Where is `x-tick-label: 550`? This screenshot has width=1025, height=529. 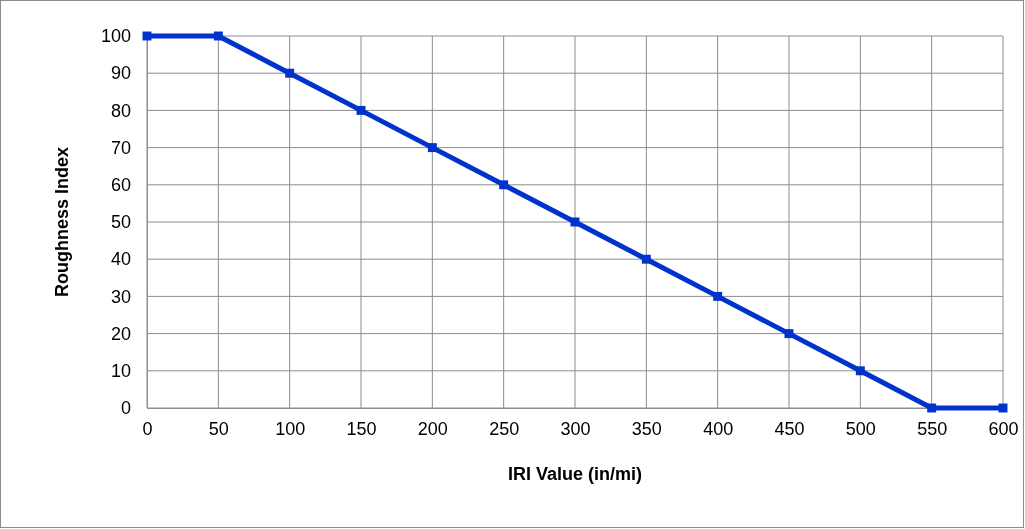 x-tick-label: 550 is located at coordinates (932, 428).